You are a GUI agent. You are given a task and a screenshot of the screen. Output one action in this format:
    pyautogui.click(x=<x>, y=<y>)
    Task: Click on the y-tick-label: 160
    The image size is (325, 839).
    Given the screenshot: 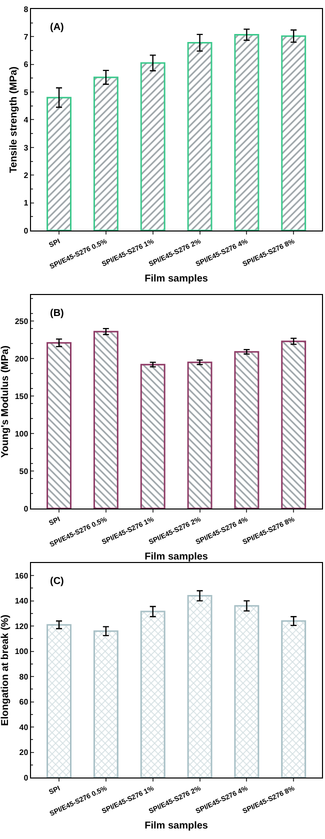 What is the action you would take?
    pyautogui.click(x=21, y=575)
    